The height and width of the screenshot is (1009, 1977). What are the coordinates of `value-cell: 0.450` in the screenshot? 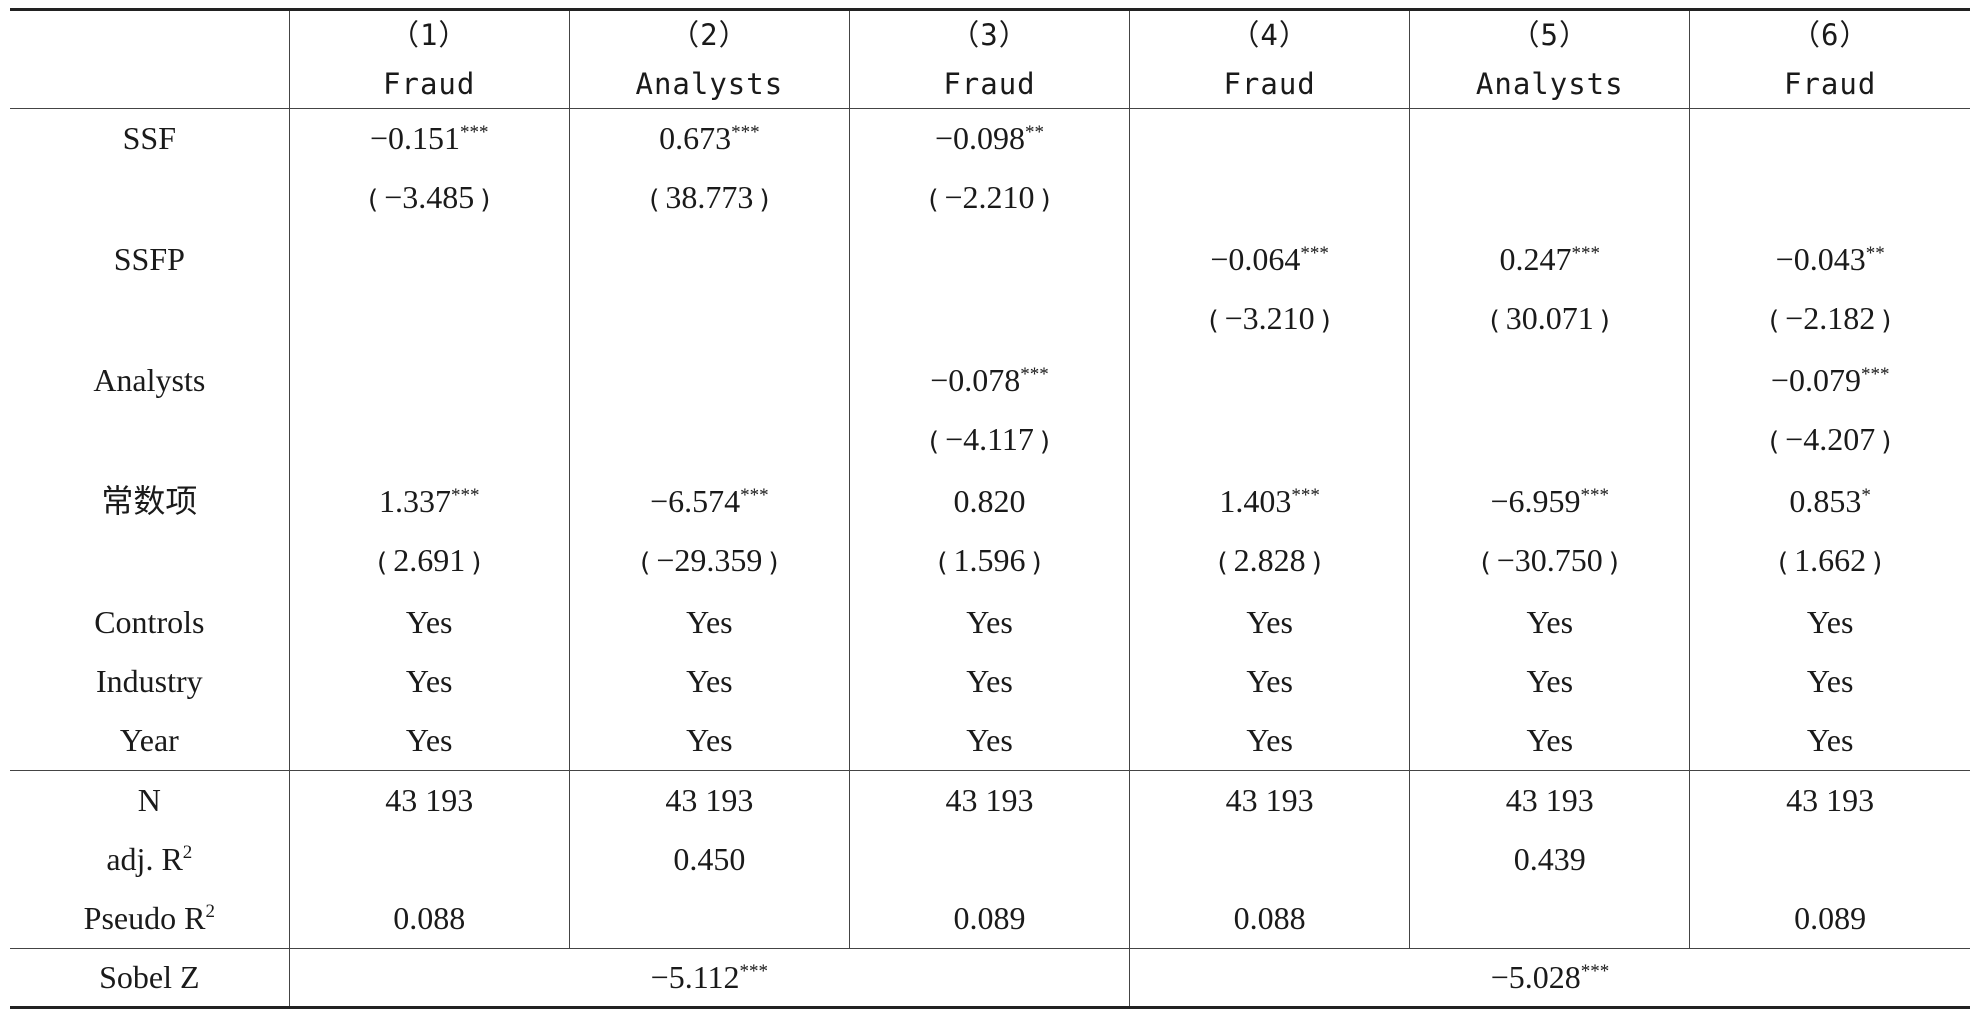 It's located at (709, 859).